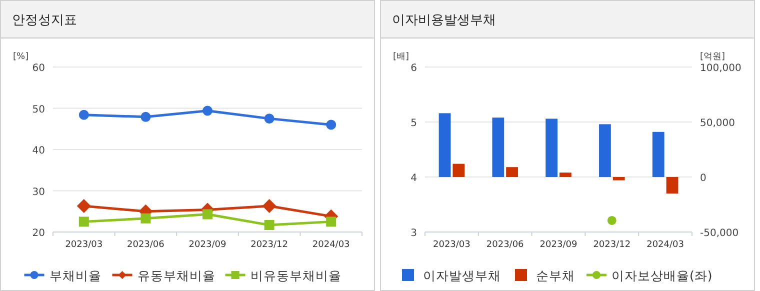 The width and height of the screenshot is (760, 291). I want to click on y-tick-label: 5, so click(413, 123).